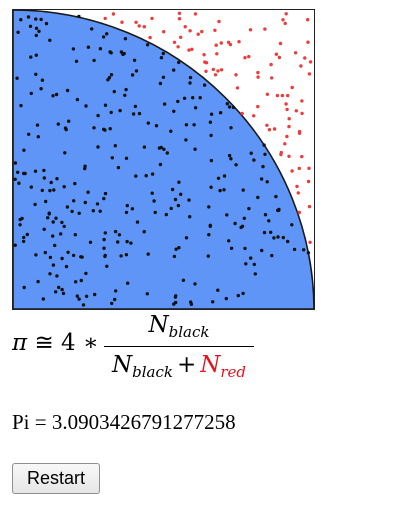  Describe the element at coordinates (210, 365) in the screenshot. I see `n-symbol-red: N` at that location.